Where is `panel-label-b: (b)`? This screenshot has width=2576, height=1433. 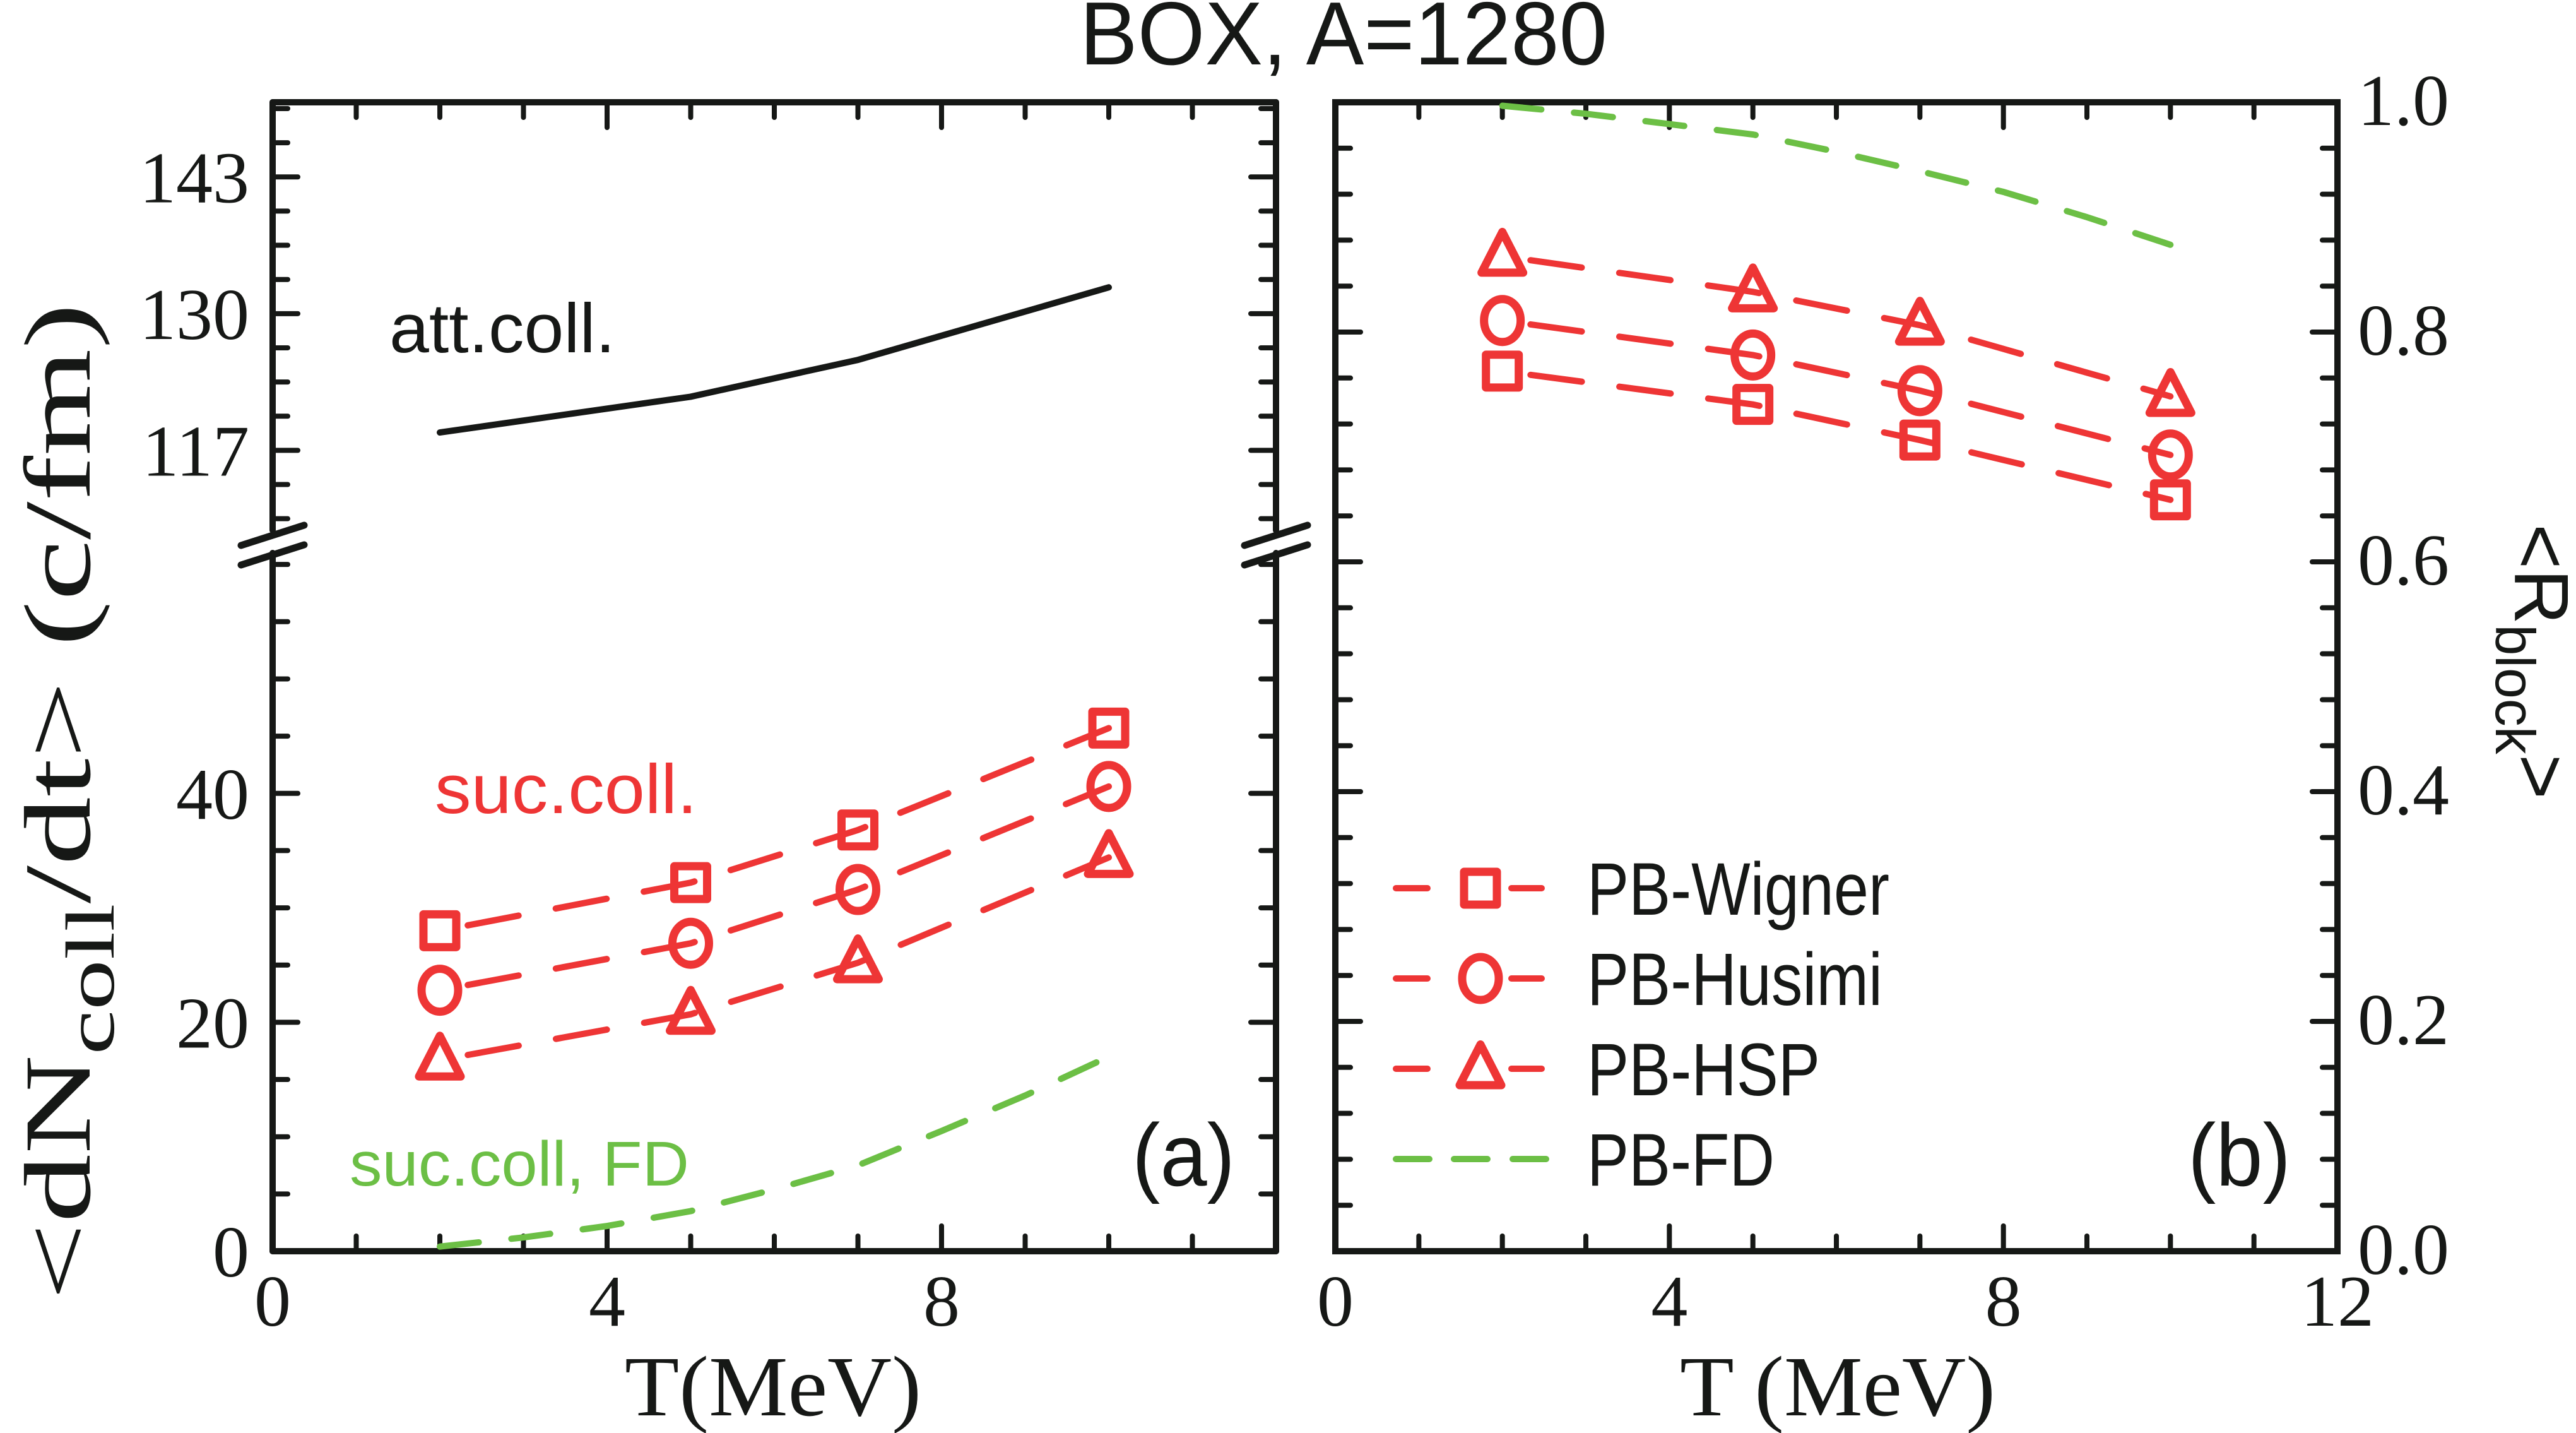 panel-label-b: (b) is located at coordinates (2239, 1154).